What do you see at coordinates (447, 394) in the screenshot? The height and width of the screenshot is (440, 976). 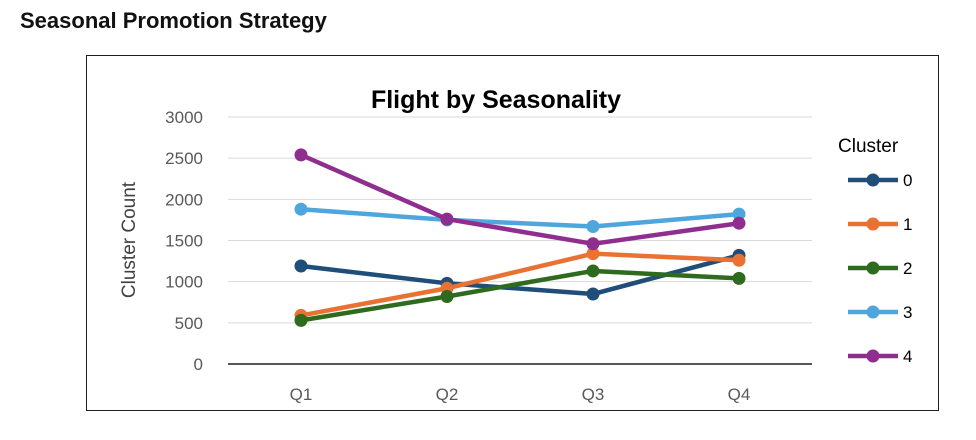 I see `x-tick-label: Q2` at bounding box center [447, 394].